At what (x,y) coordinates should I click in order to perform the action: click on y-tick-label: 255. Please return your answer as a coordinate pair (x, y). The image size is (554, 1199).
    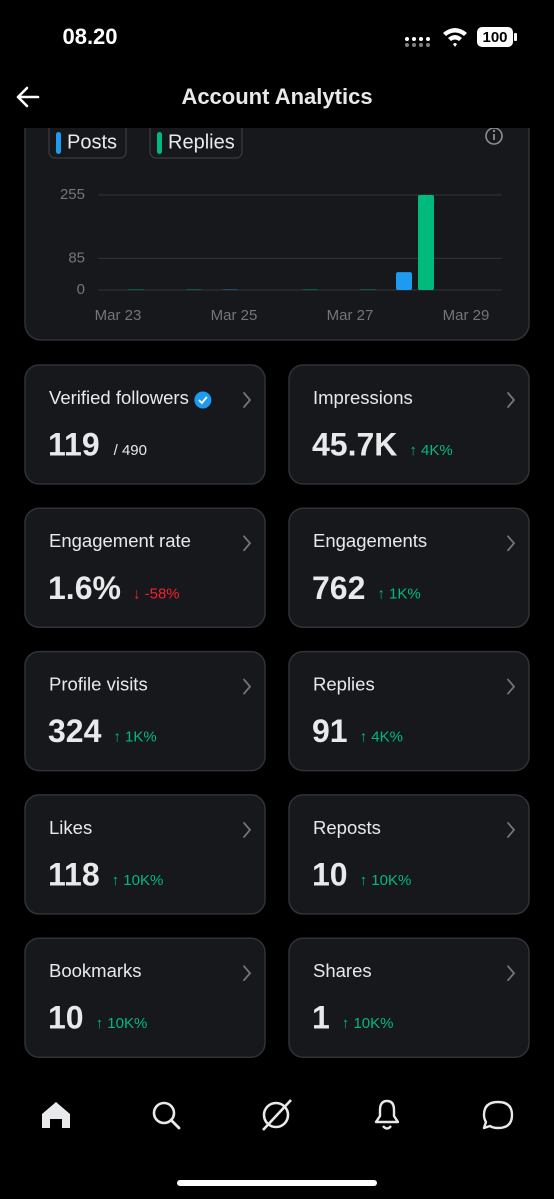
    Looking at the image, I should click on (72, 194).